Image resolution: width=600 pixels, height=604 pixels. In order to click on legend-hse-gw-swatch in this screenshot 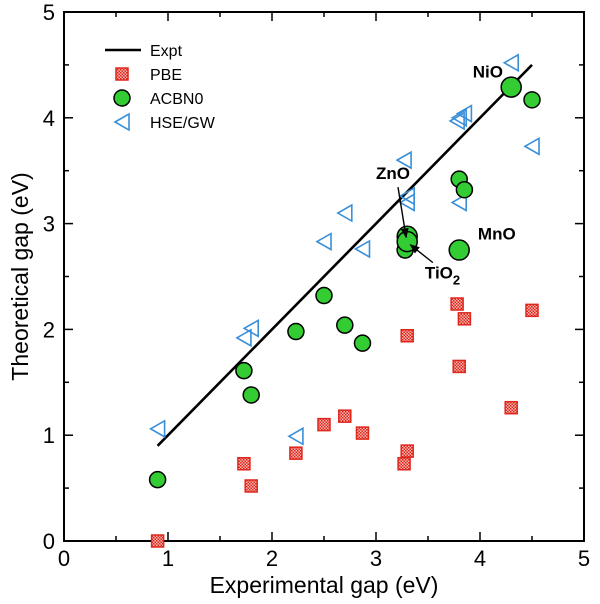, I will do `click(121, 122)`.